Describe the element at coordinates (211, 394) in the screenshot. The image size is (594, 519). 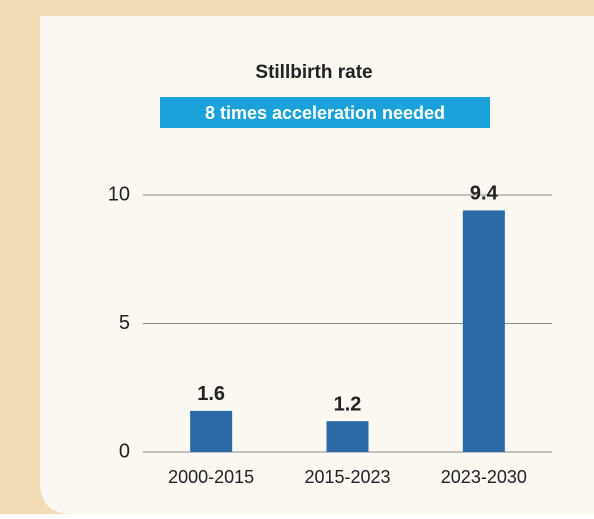
I see `value-label: 1.6` at that location.